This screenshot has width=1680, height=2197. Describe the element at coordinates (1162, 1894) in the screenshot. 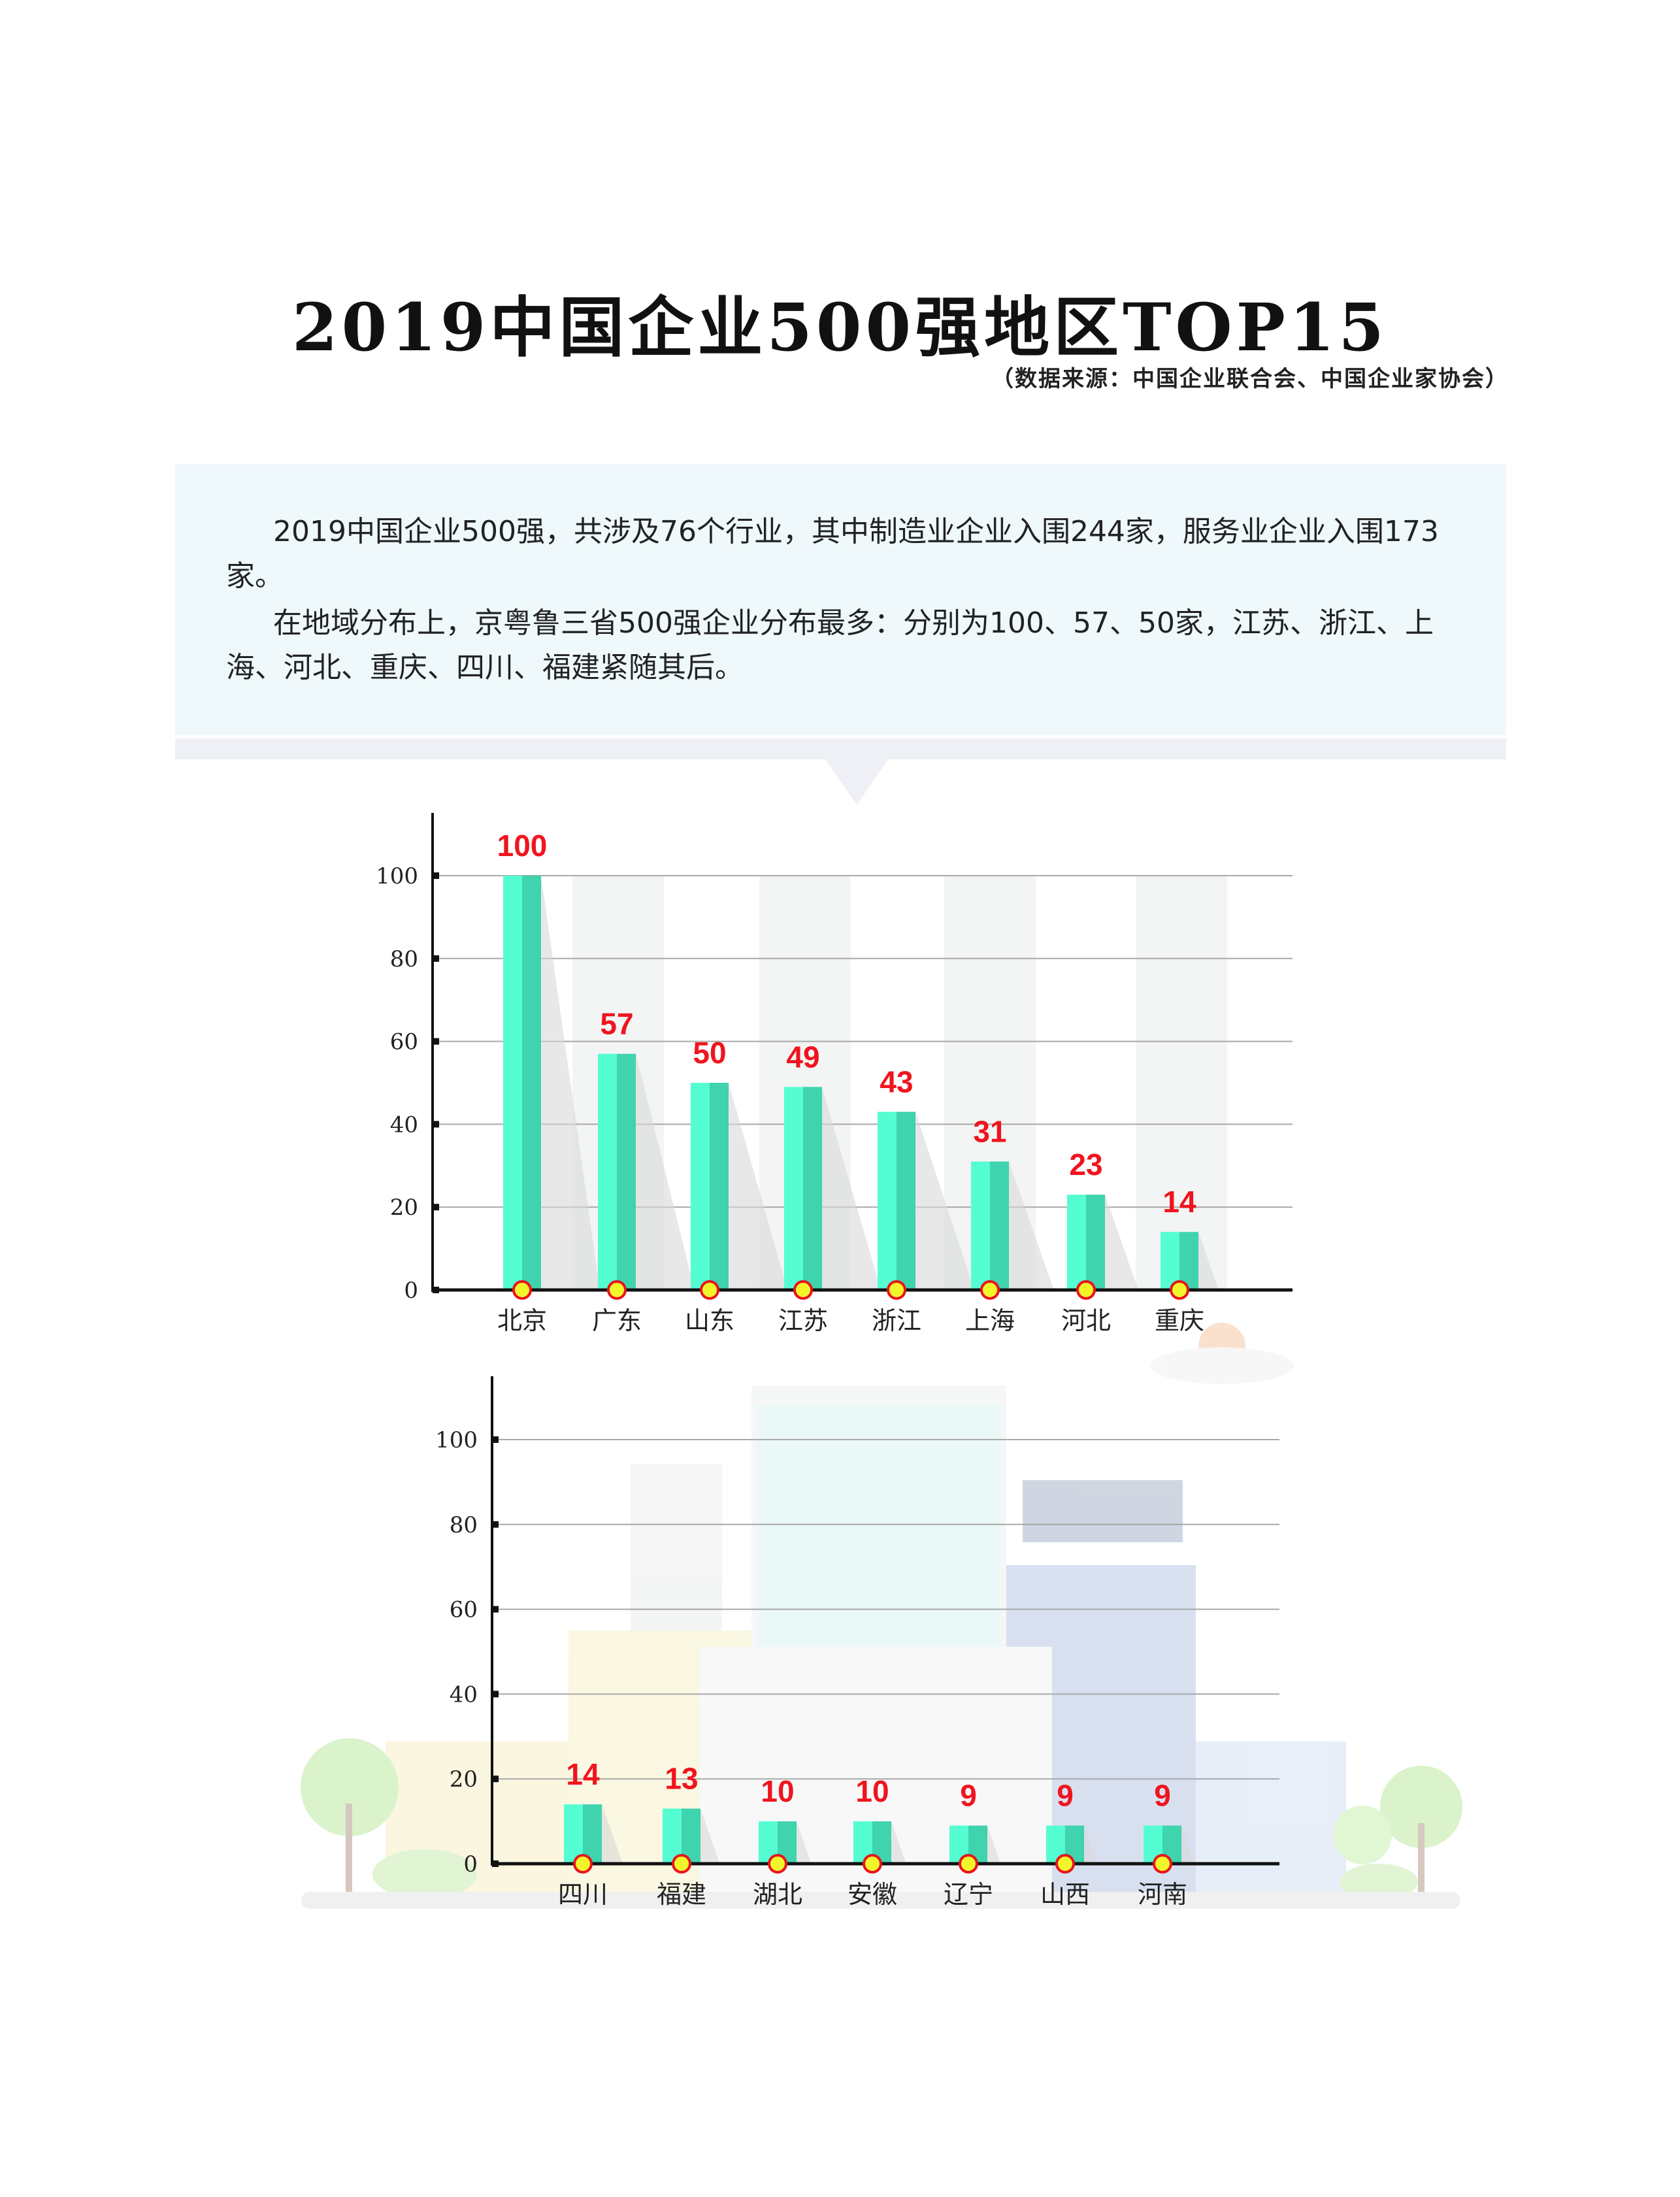

I see `x-tick-label: 河南` at that location.